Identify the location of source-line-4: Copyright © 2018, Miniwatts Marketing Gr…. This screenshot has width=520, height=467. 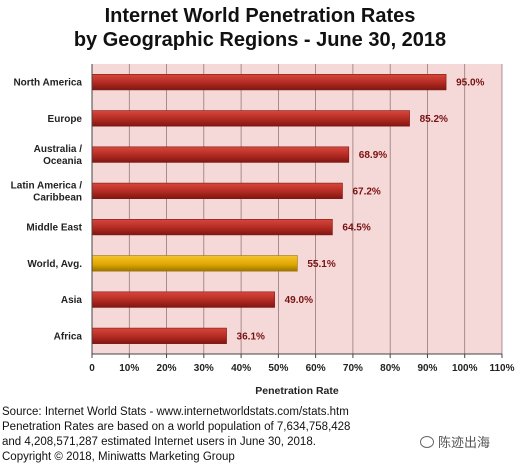
(118, 457).